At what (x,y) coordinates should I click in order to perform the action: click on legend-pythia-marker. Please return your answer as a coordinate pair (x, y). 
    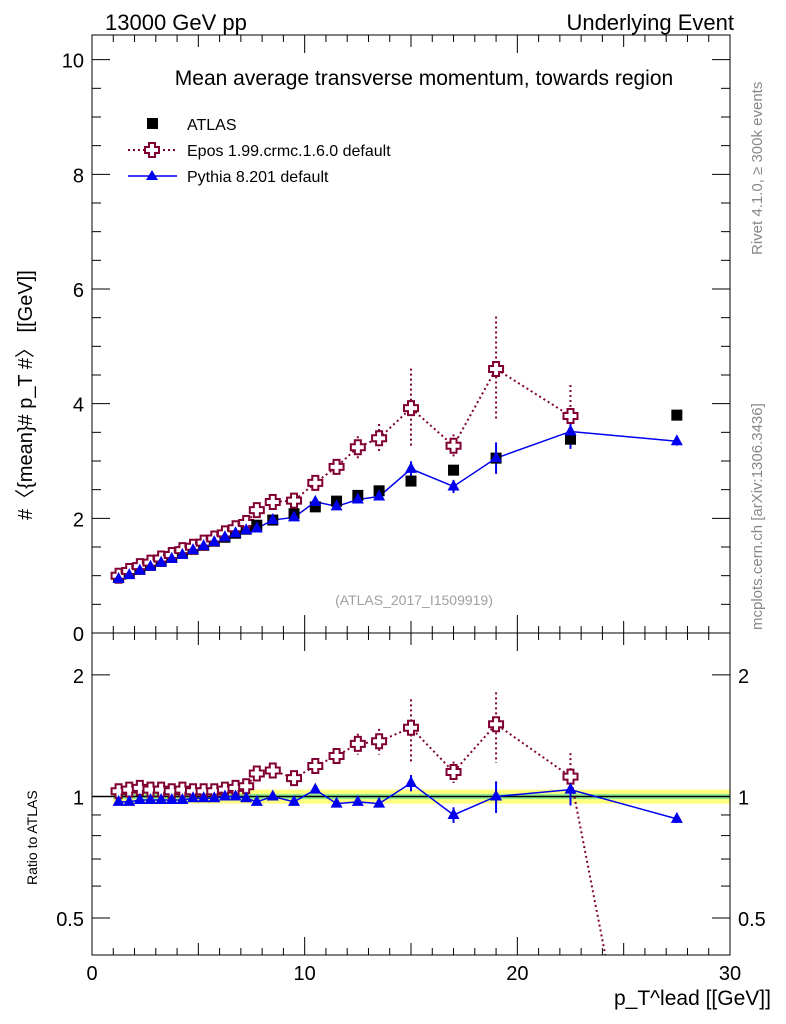
    Looking at the image, I should click on (152, 175).